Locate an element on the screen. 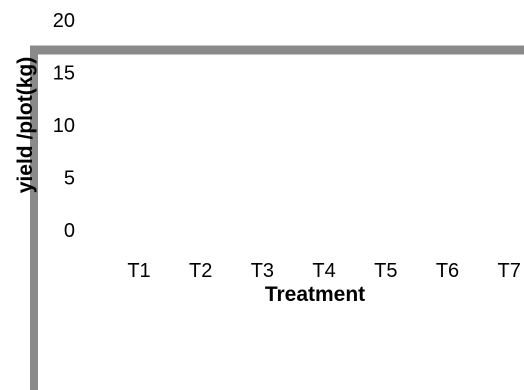 Image resolution: width=524 pixels, height=390 pixels. x-tick-label-t5: T5 is located at coordinates (385, 271).